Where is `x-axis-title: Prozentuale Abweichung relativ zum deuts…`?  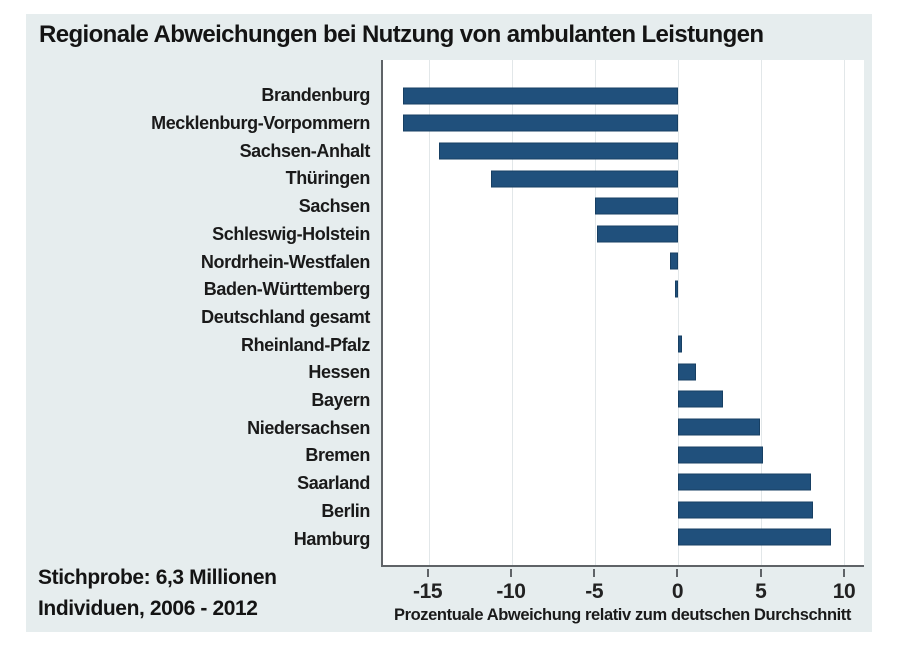 x-axis-title: Prozentuale Abweichung relativ zum deuts… is located at coordinates (622, 615).